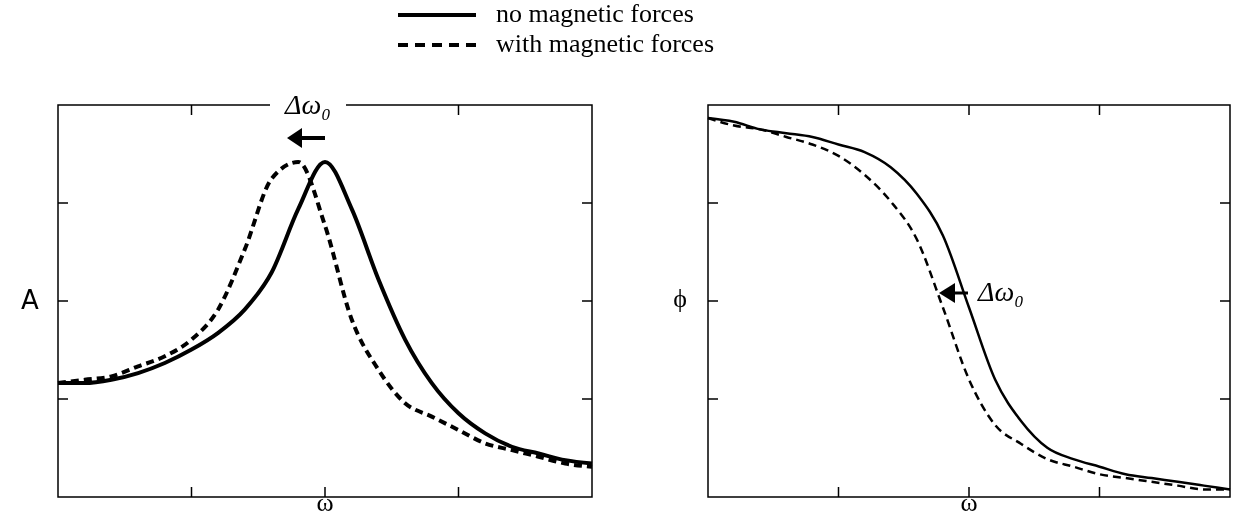 The height and width of the screenshot is (520, 1235). Describe the element at coordinates (680, 298) in the screenshot. I see `y-axis-title: ϕ` at that location.